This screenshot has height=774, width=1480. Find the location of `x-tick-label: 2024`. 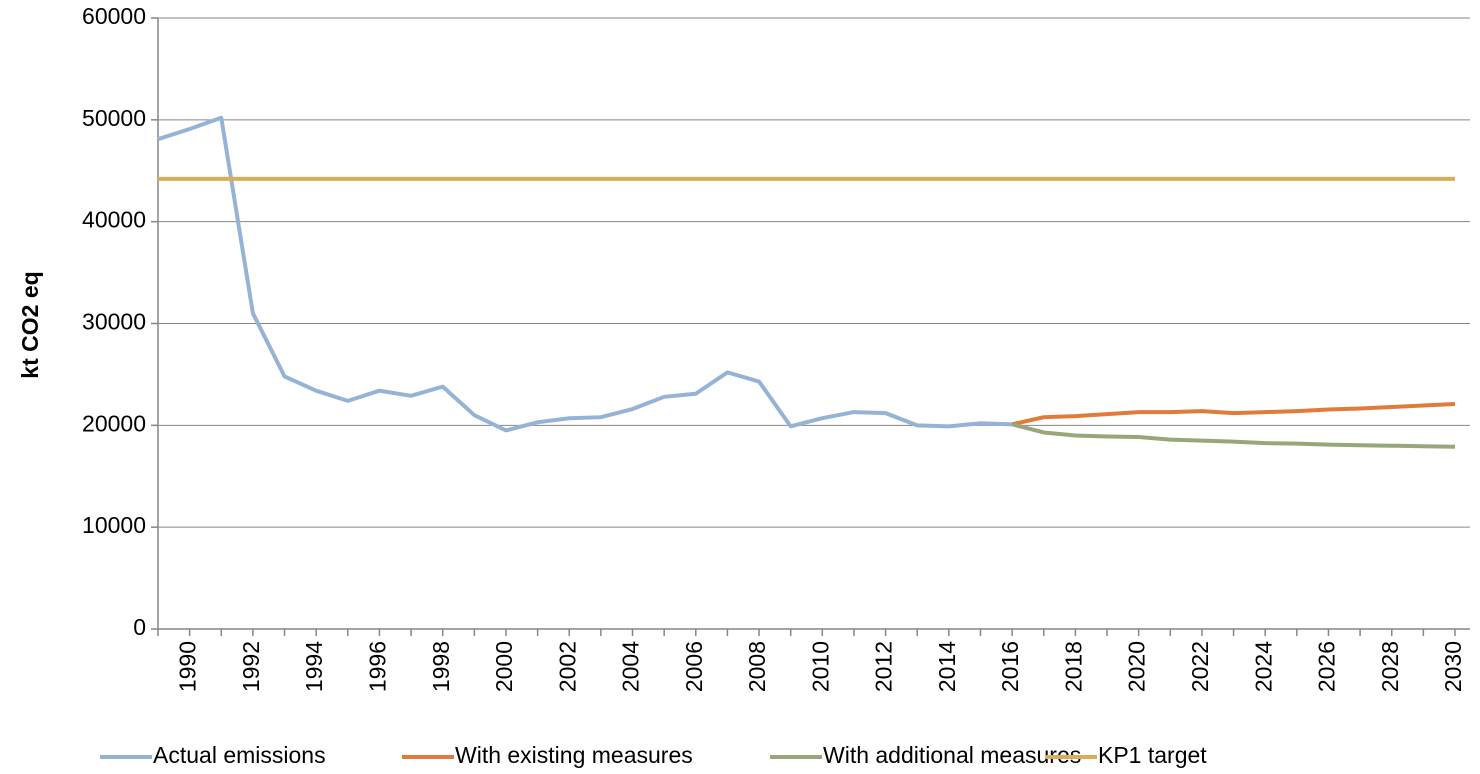

x-tick-label: 2024 is located at coordinates (1263, 666).